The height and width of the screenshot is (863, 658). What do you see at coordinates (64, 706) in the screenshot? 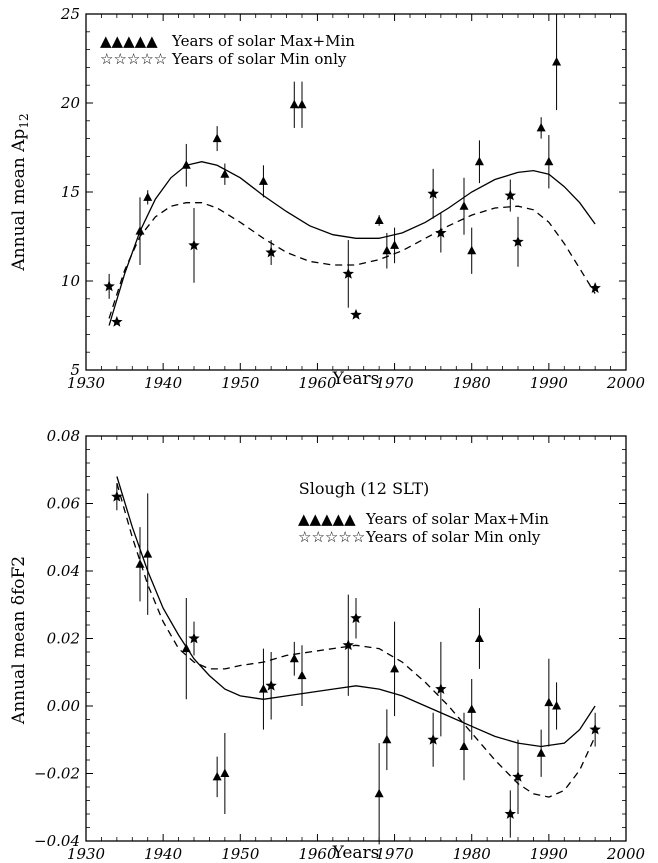
I see `y-tick-label: 0.00` at bounding box center [64, 706].